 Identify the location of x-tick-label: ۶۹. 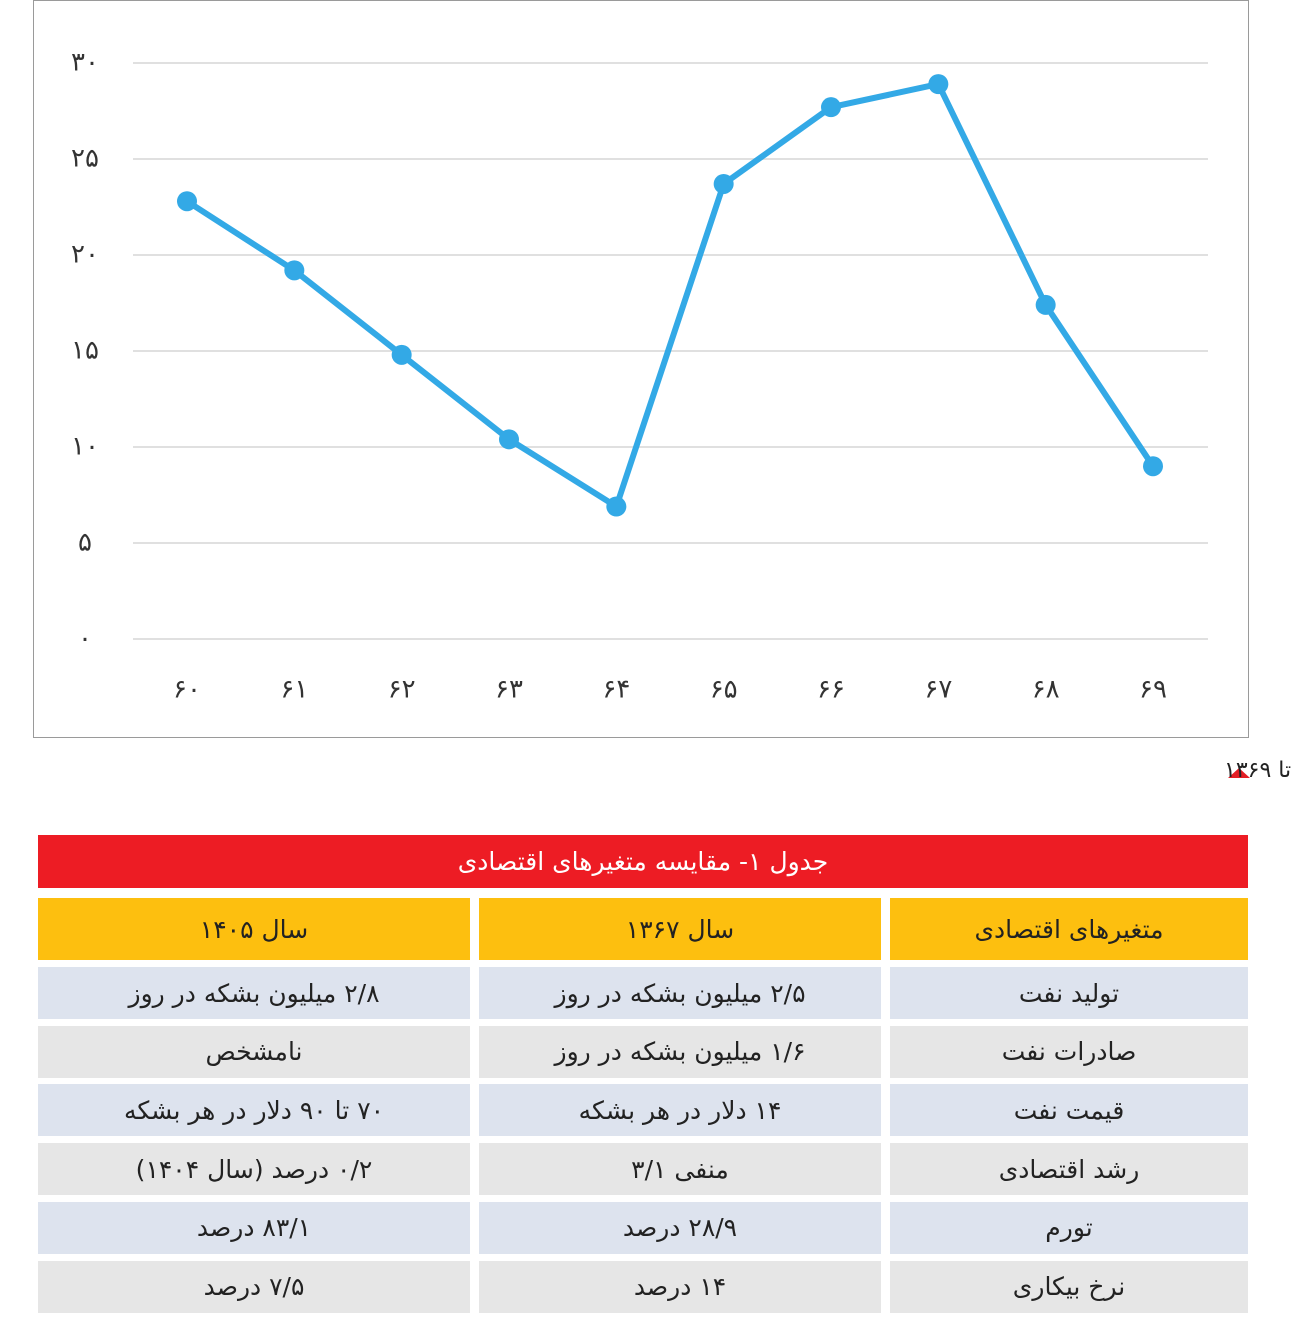
(1153, 690).